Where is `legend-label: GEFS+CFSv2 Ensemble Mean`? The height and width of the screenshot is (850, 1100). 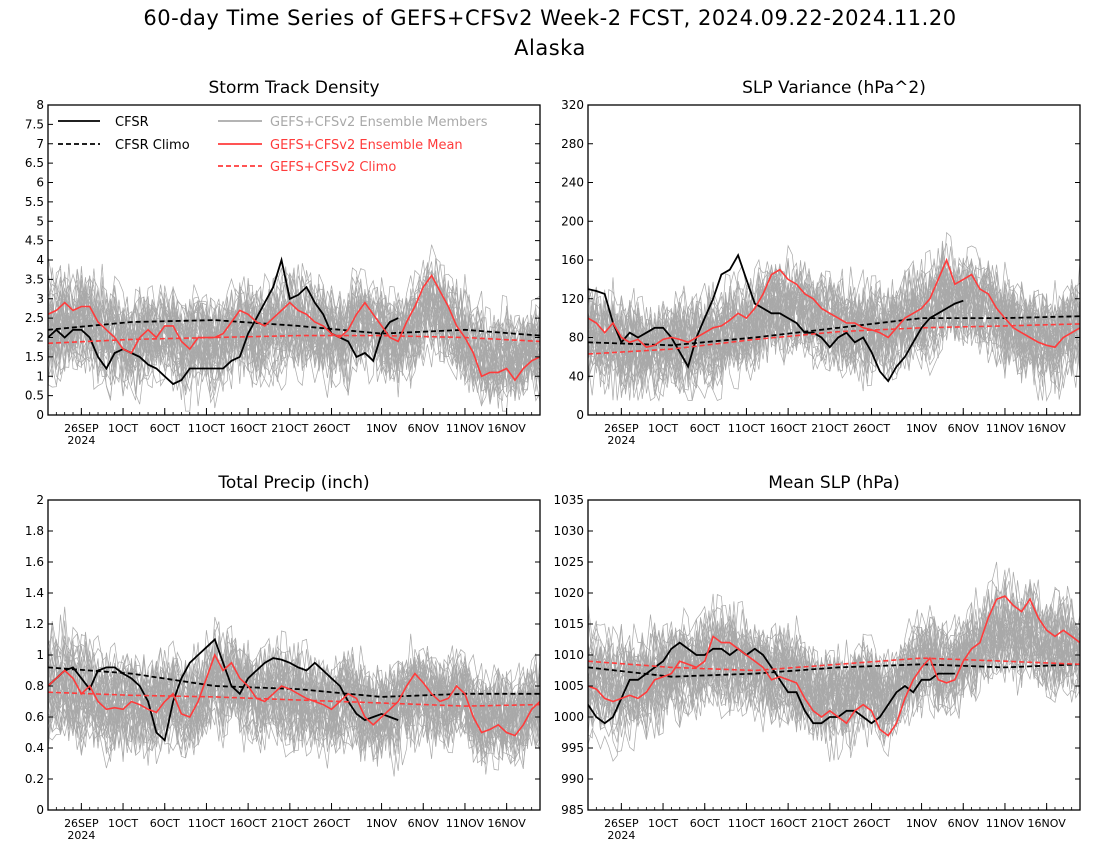
legend-label: GEFS+CFSv2 Ensemble Mean is located at coordinates (366, 145).